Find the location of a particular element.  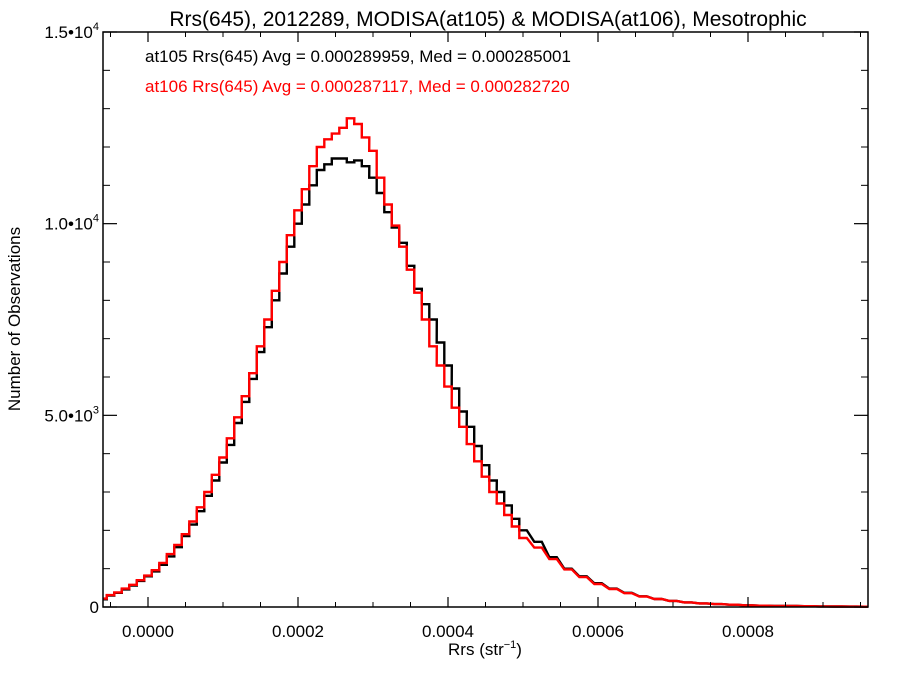

y-tick-mantissa: 0 is located at coordinates (94, 607).